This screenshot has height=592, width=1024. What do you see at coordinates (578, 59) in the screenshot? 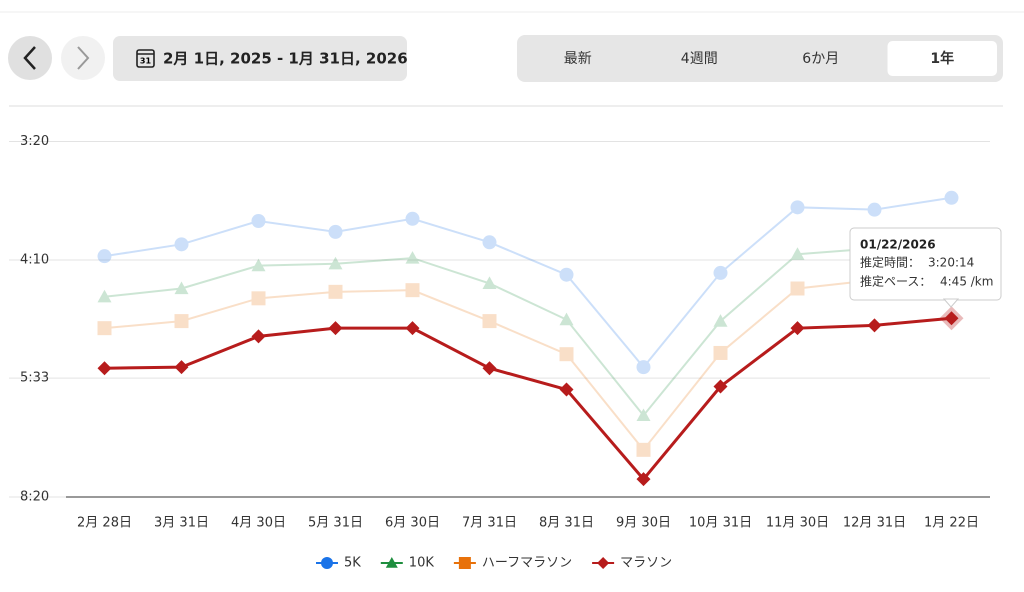
I see `tab: 最新` at bounding box center [578, 59].